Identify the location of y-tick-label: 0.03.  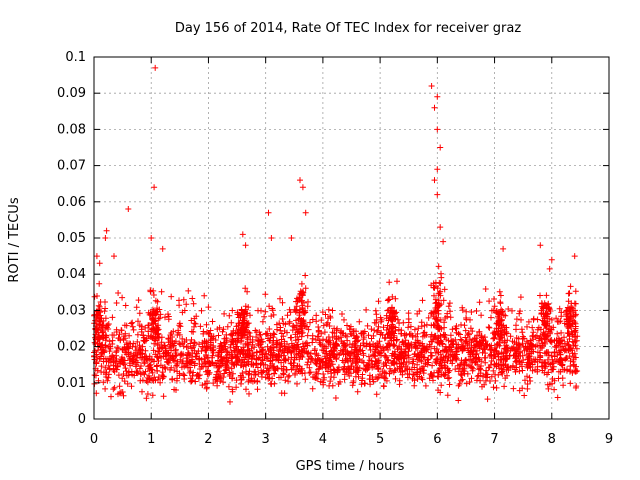
(71, 310).